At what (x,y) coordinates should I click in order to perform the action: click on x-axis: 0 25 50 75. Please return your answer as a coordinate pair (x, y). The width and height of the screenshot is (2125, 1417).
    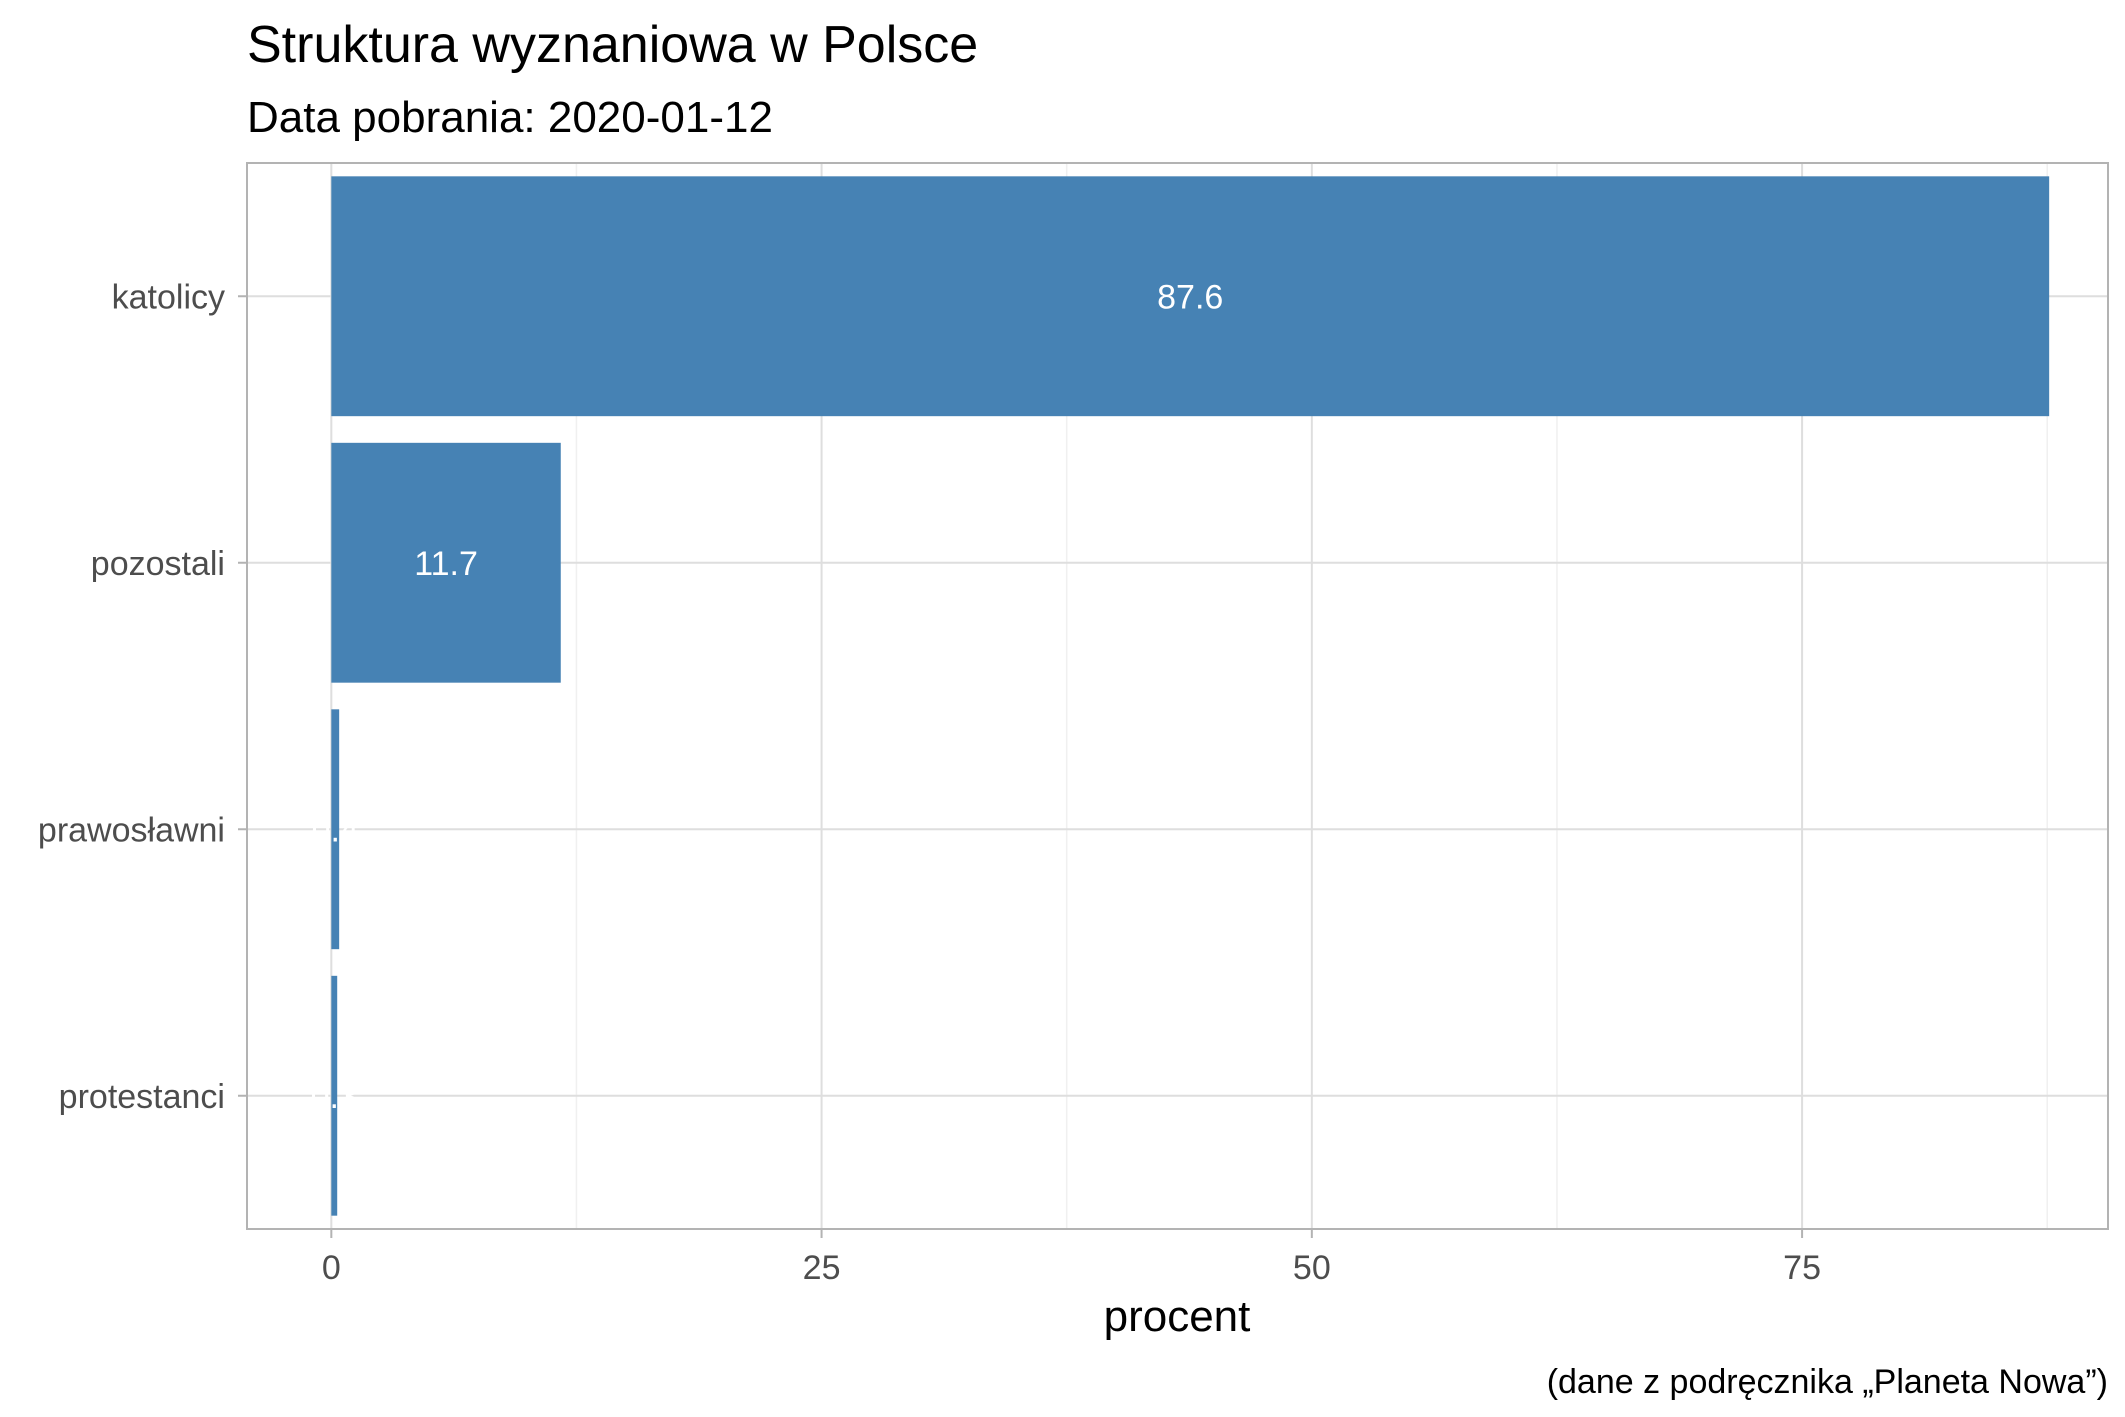
    Looking at the image, I should click on (1071, 1258).